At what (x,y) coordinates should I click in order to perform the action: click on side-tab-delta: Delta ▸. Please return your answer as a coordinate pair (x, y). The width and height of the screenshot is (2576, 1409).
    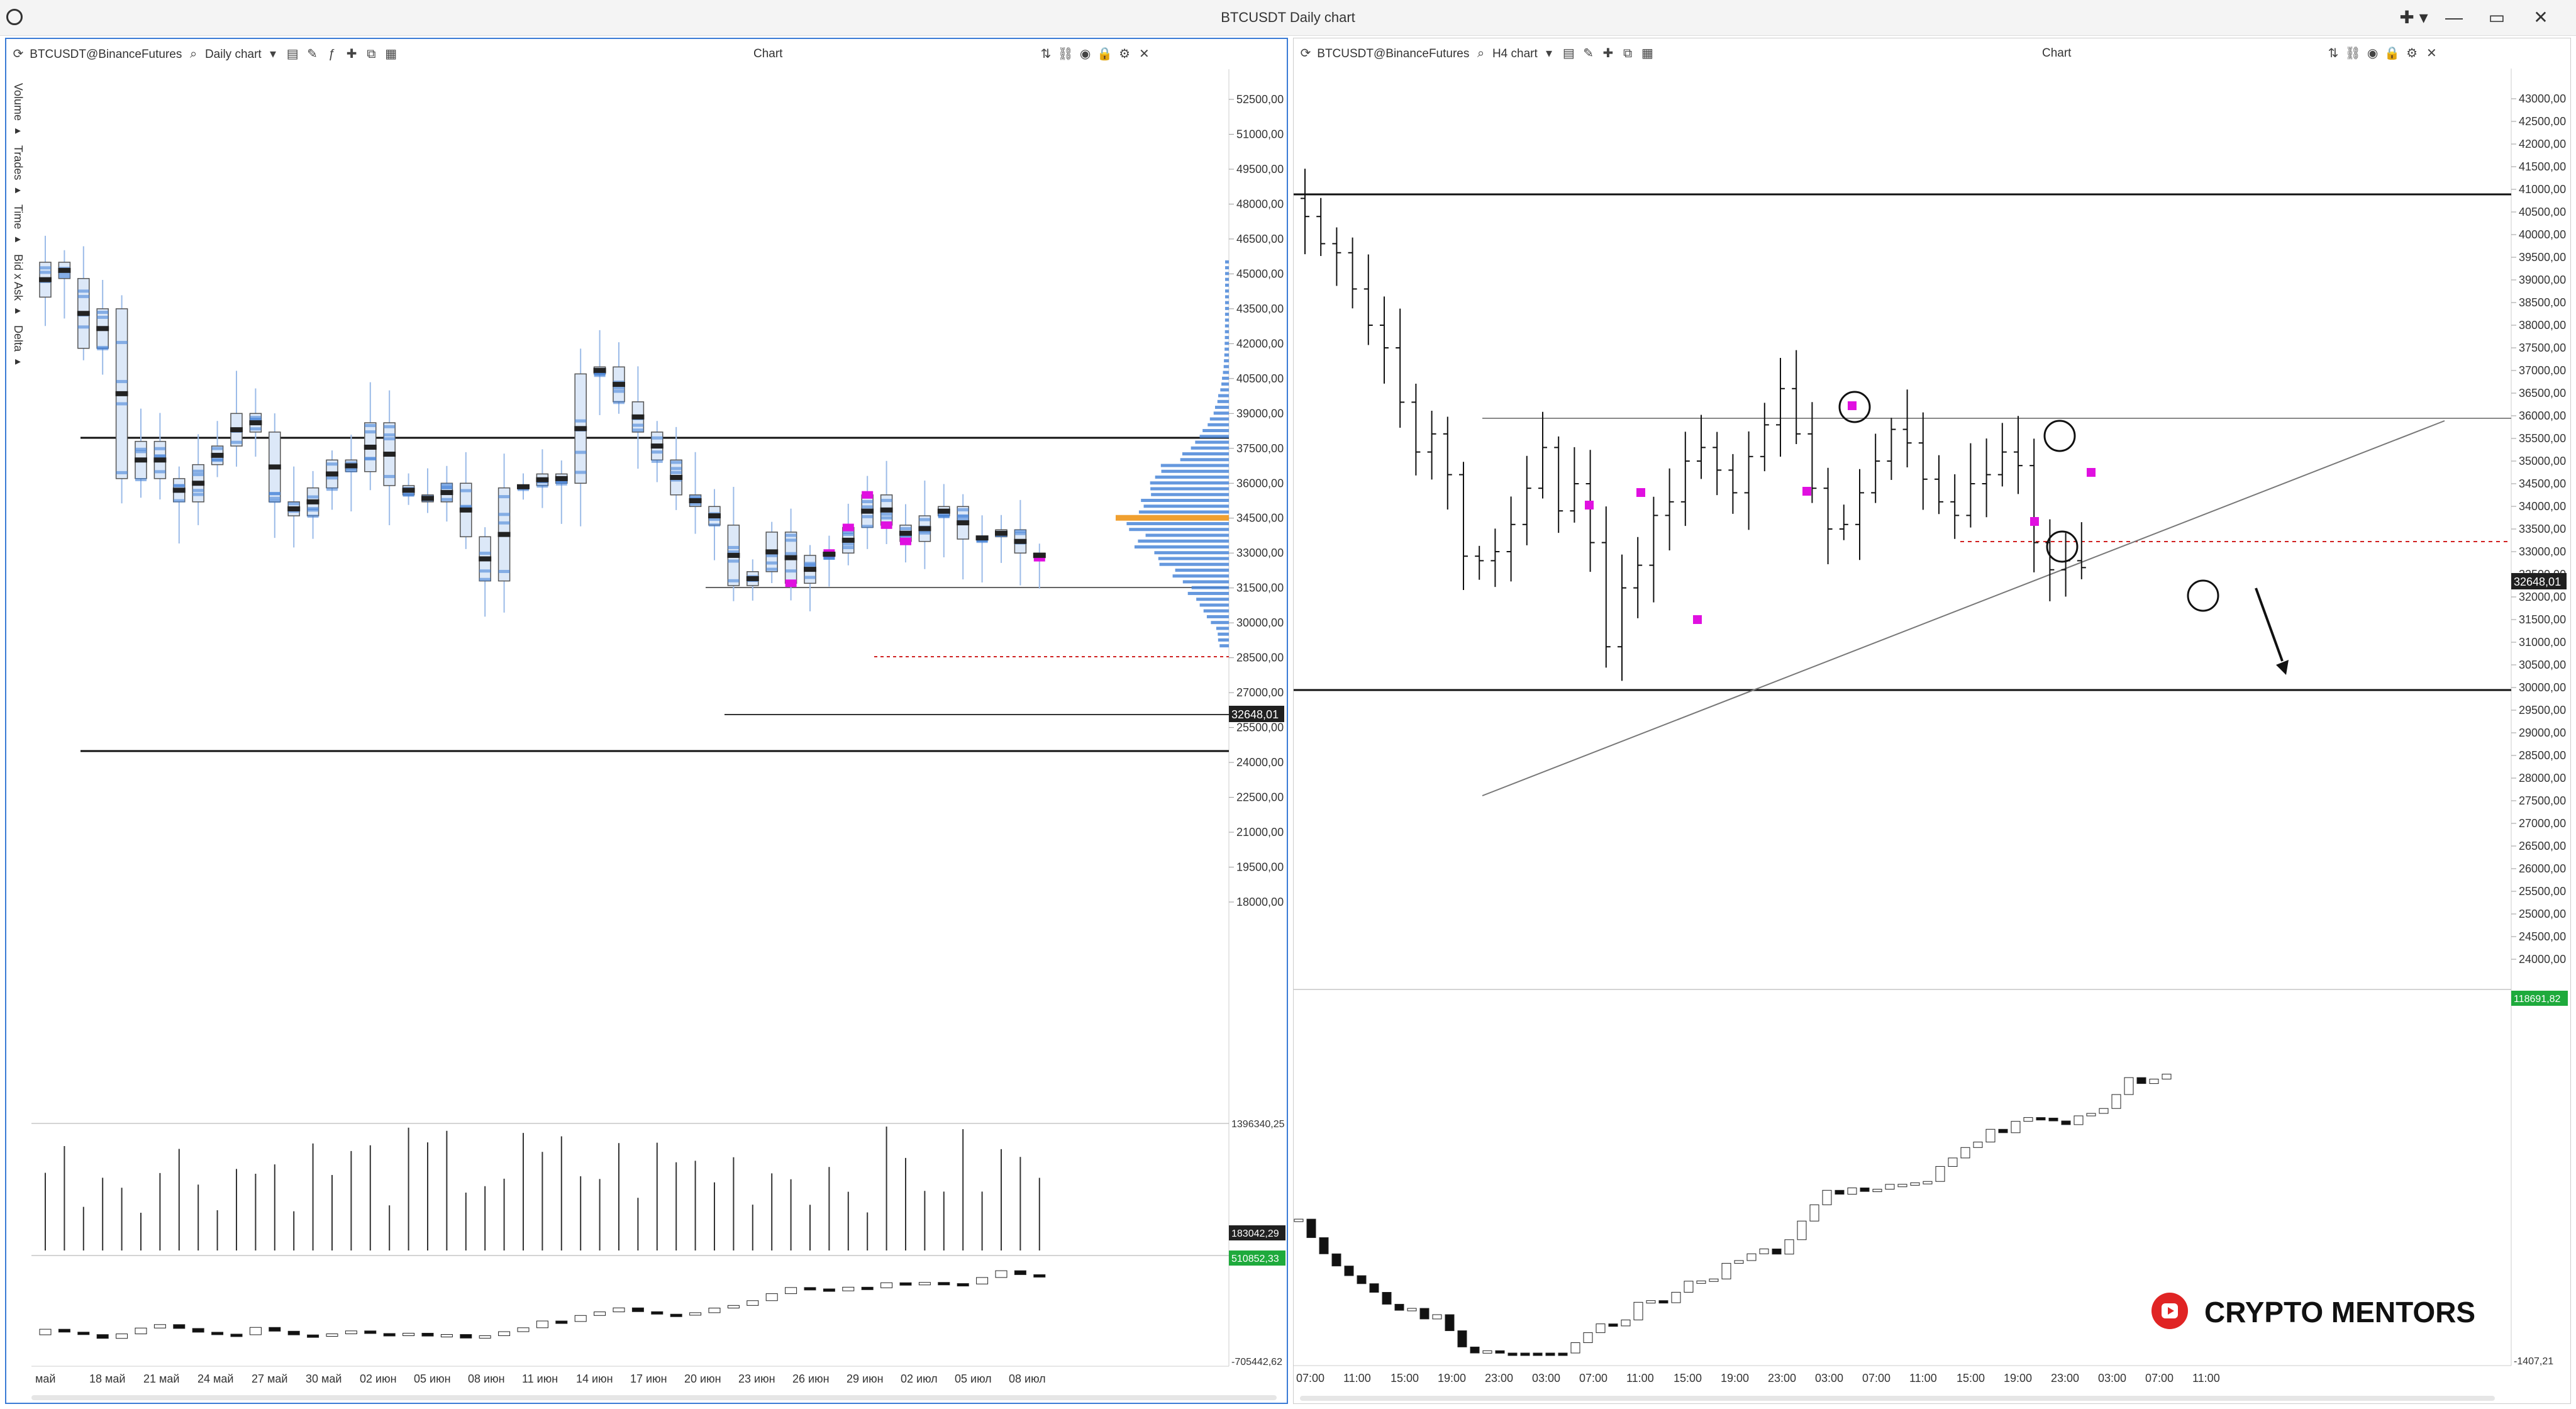
    Looking at the image, I should click on (18, 347).